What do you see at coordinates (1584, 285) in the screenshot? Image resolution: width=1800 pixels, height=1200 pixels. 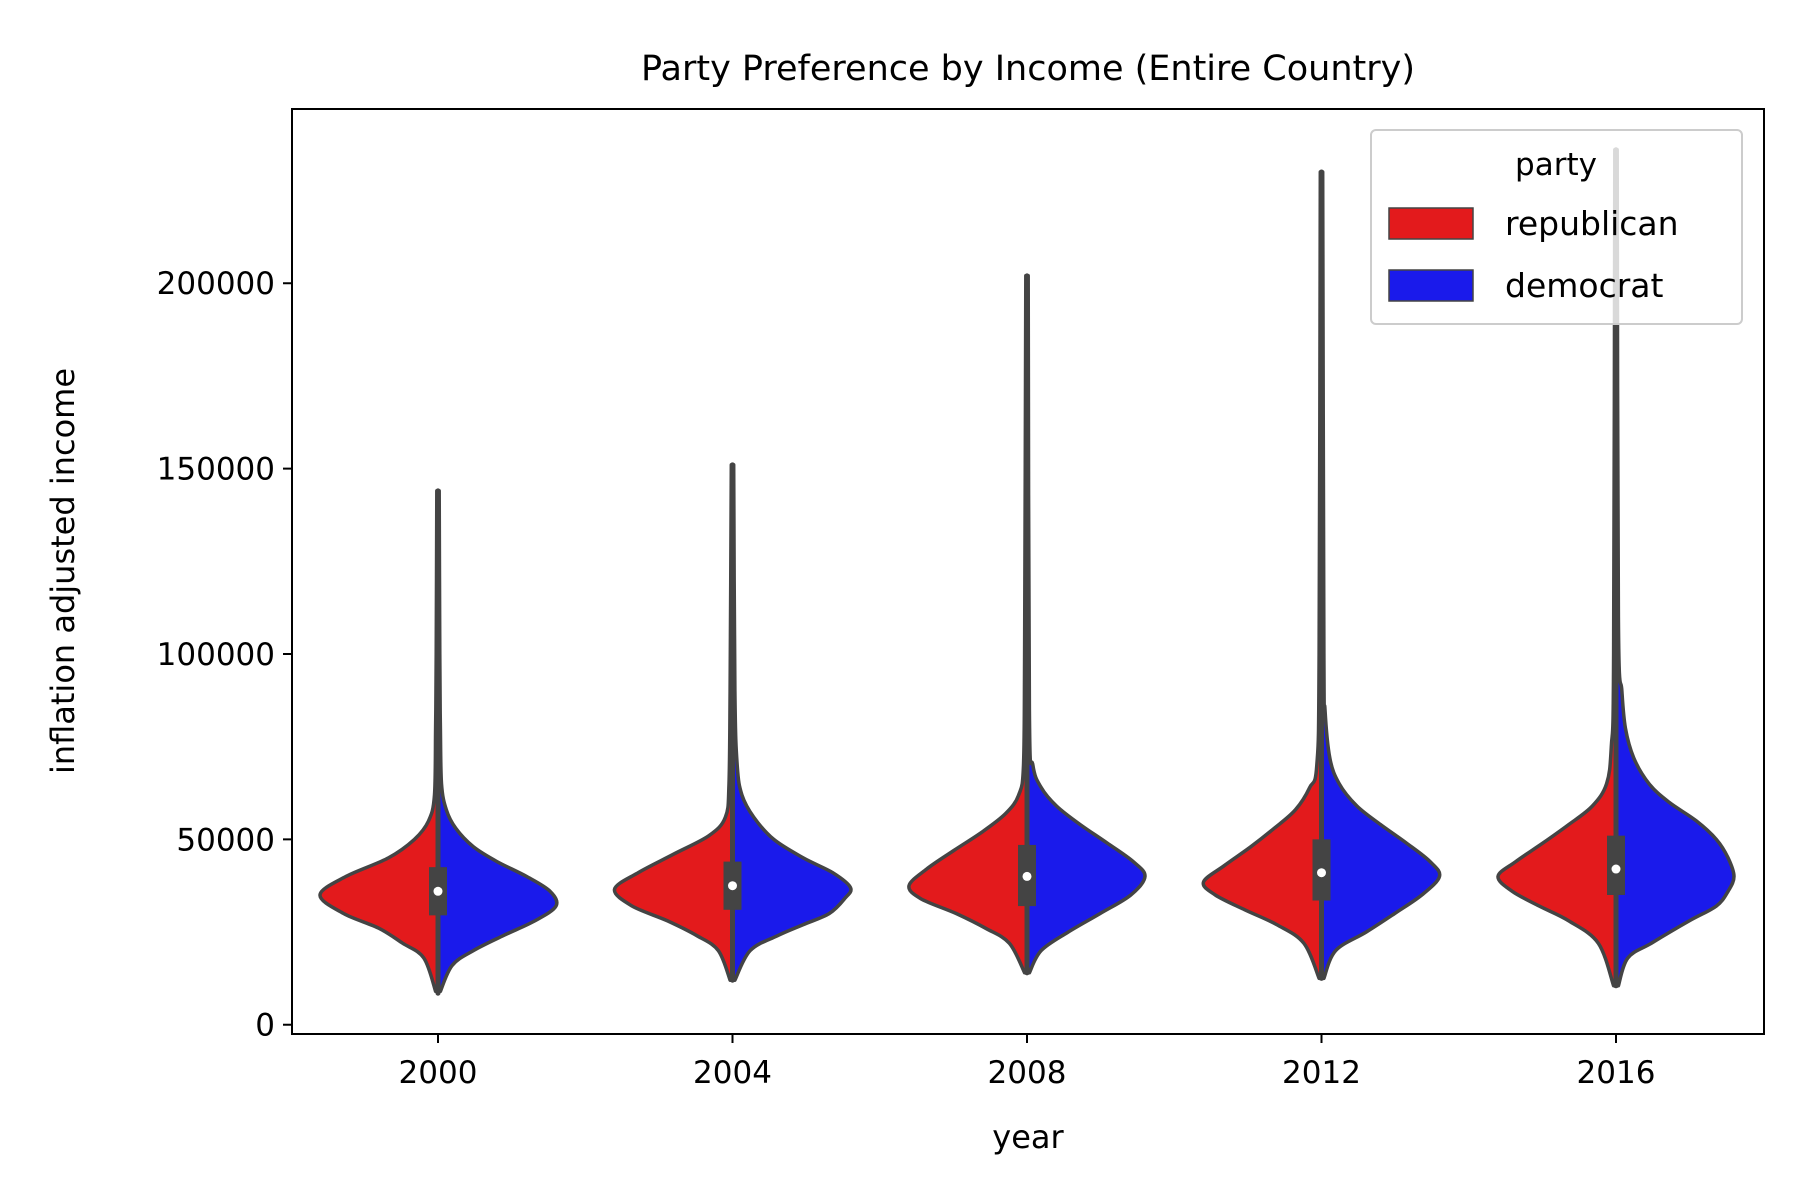 I see `legend-label-democrat: democrat` at bounding box center [1584, 285].